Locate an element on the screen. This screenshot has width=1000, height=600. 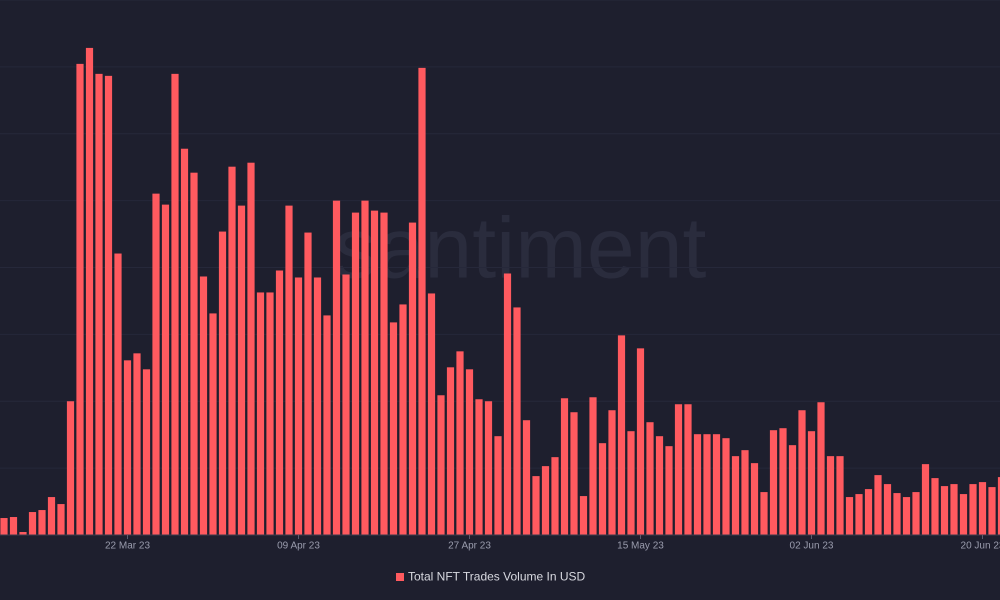
x-tick-label: 27 Apr 23 is located at coordinates (469, 546).